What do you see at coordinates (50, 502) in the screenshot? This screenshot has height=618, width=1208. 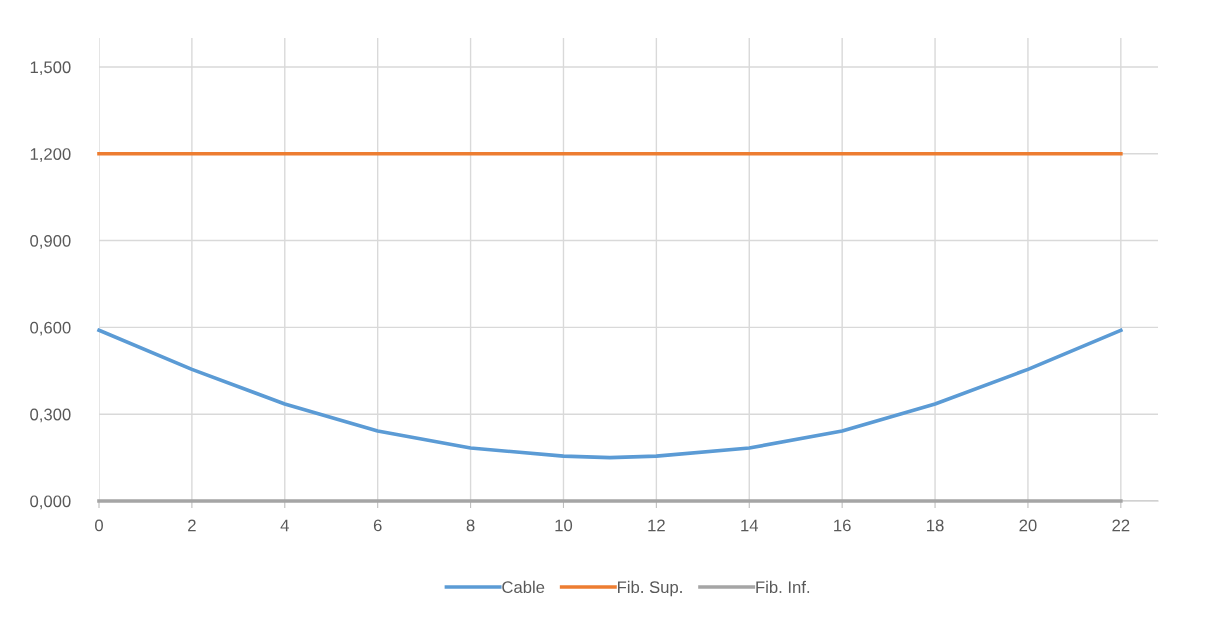 I see `y-tick-label: 0,000` at bounding box center [50, 502].